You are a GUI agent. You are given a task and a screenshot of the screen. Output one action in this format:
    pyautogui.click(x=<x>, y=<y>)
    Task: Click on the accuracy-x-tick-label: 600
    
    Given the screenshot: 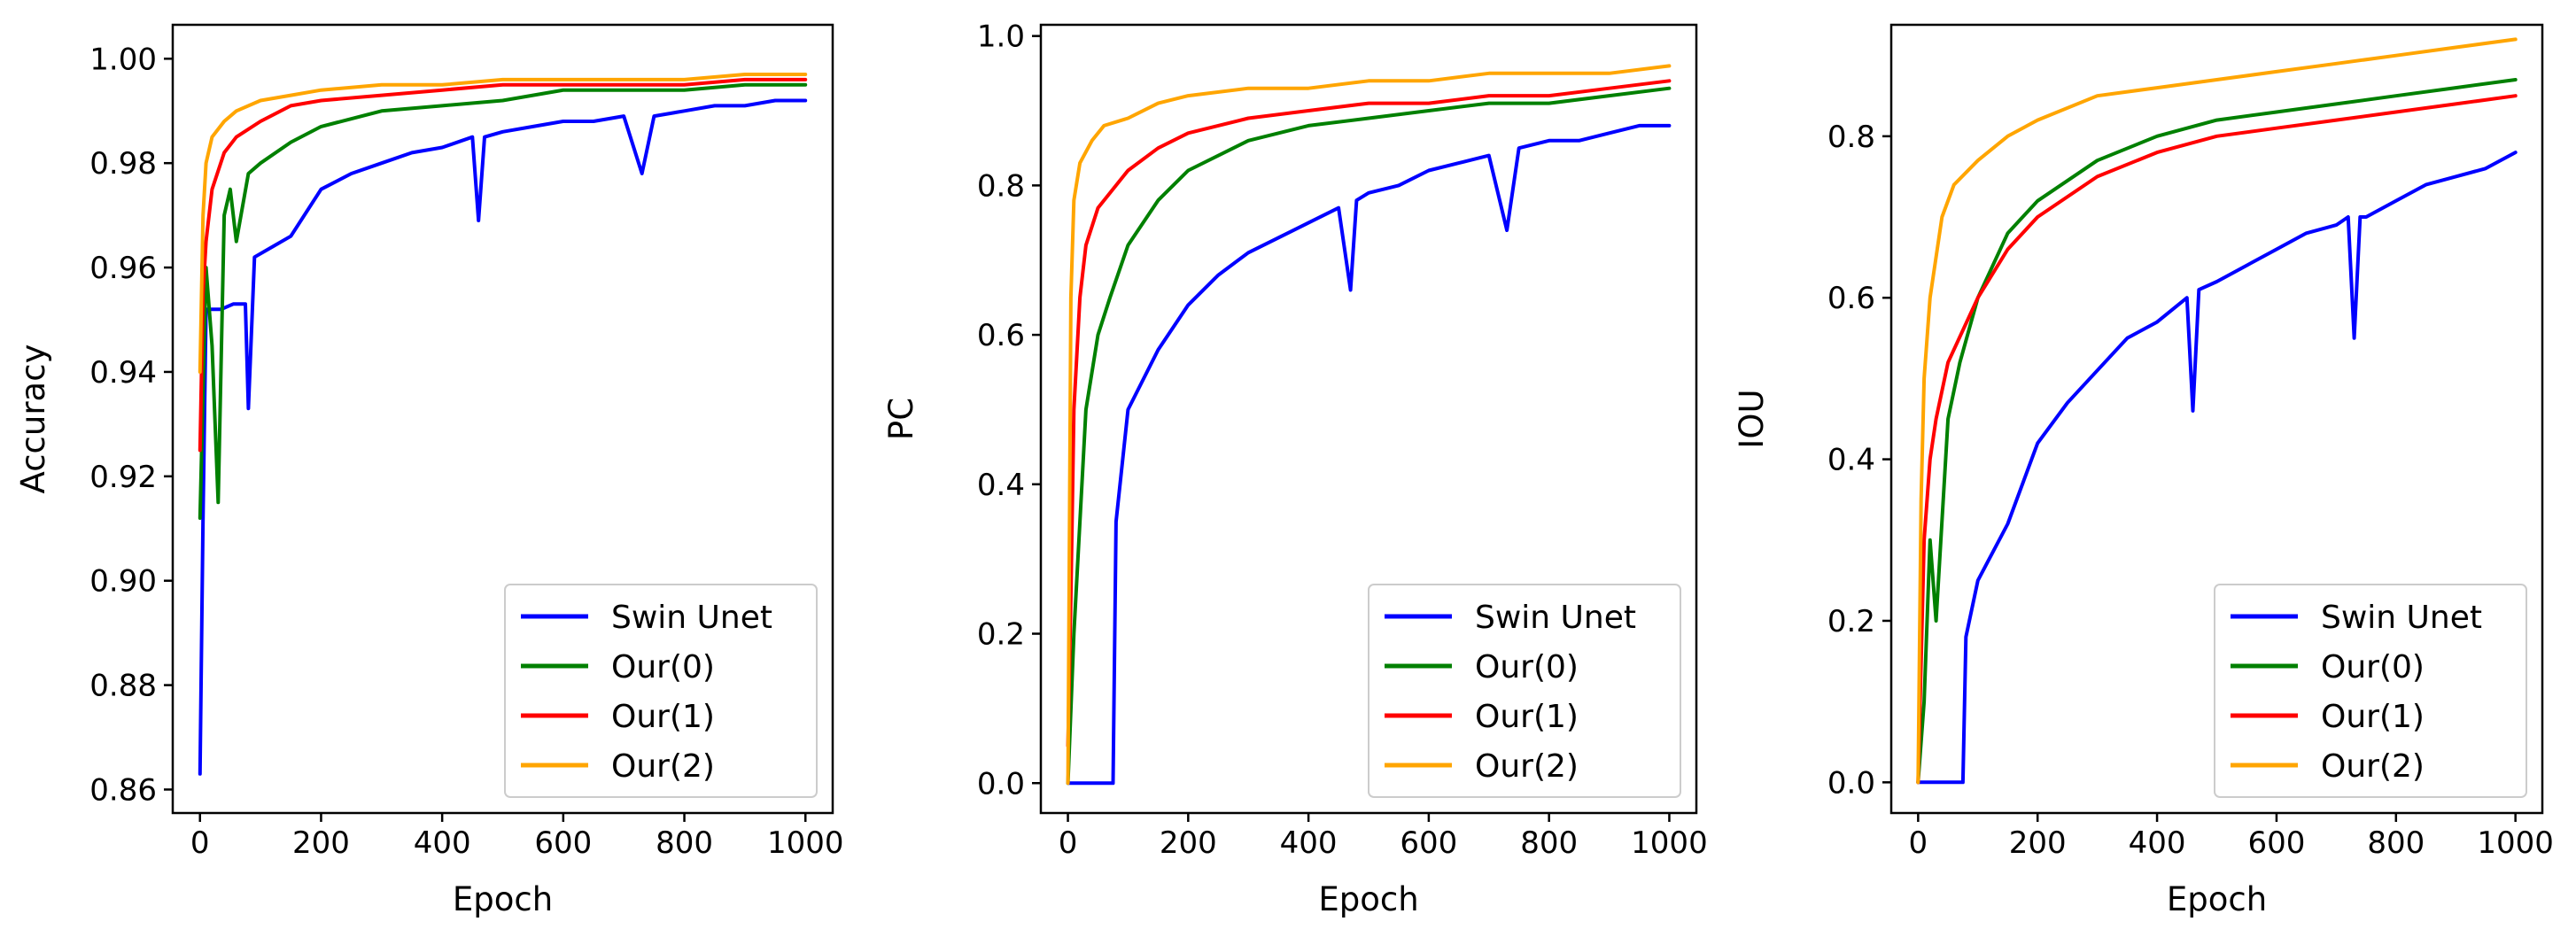 What is the action you would take?
    pyautogui.click(x=563, y=843)
    